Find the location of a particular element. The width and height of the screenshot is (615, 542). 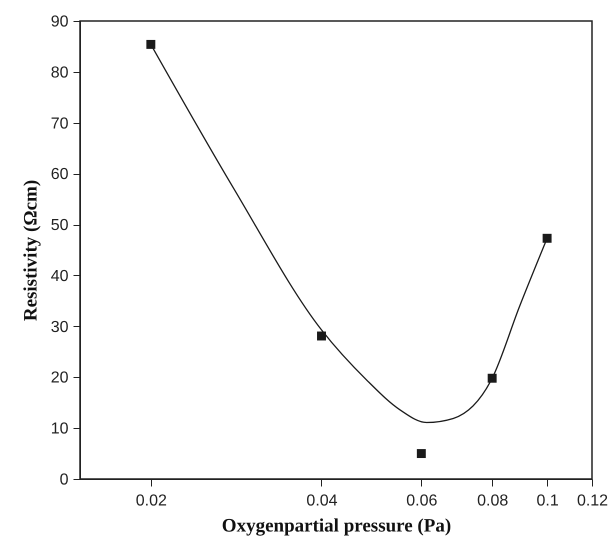

x-tick-label: 0.04 is located at coordinates (322, 501).